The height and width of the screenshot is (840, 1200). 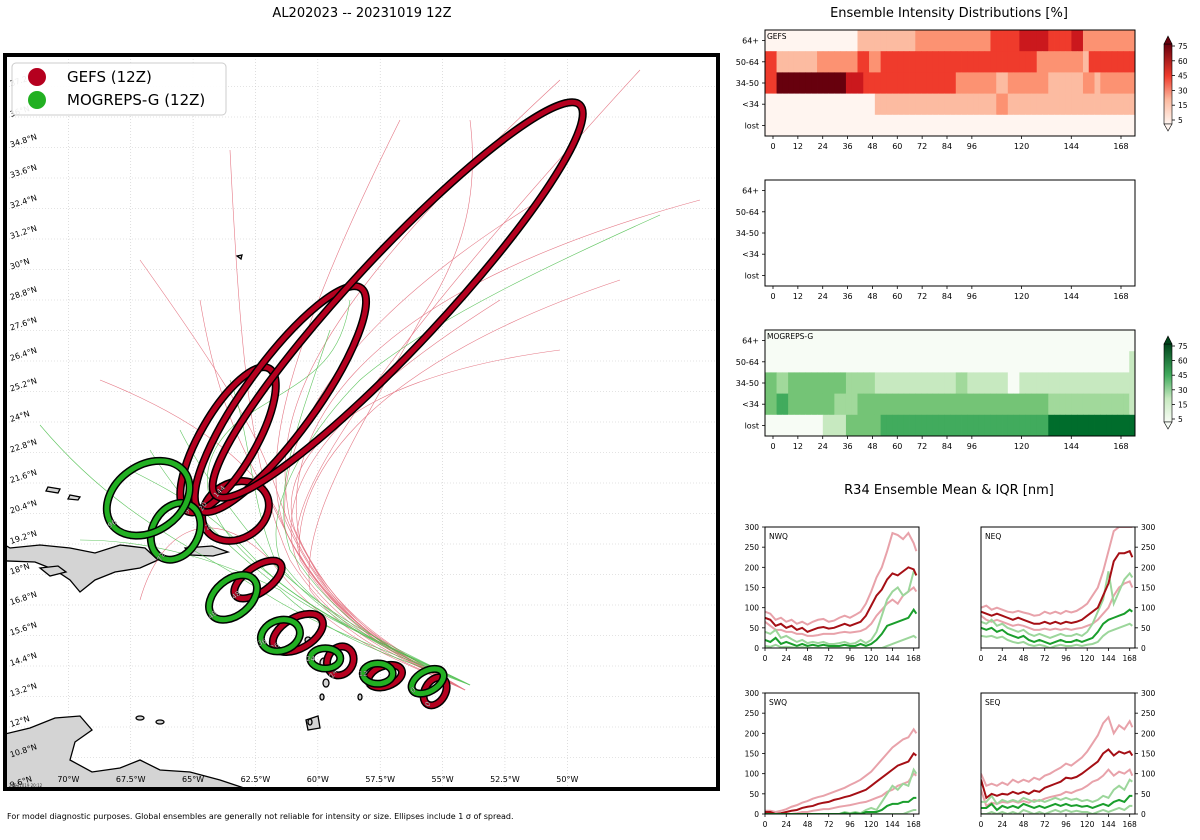 What do you see at coordinates (752, 275) in the screenshot?
I see `row-label: lost` at bounding box center [752, 275].